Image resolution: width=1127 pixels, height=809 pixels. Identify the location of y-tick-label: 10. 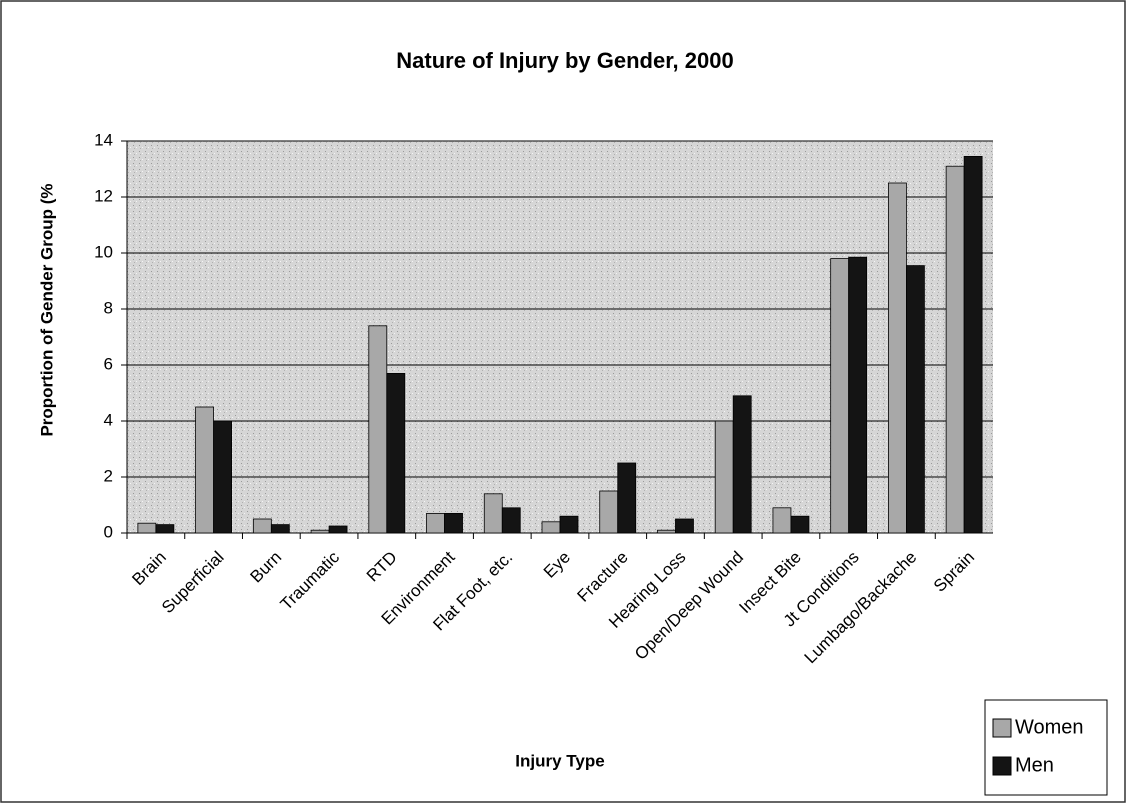
(103, 251).